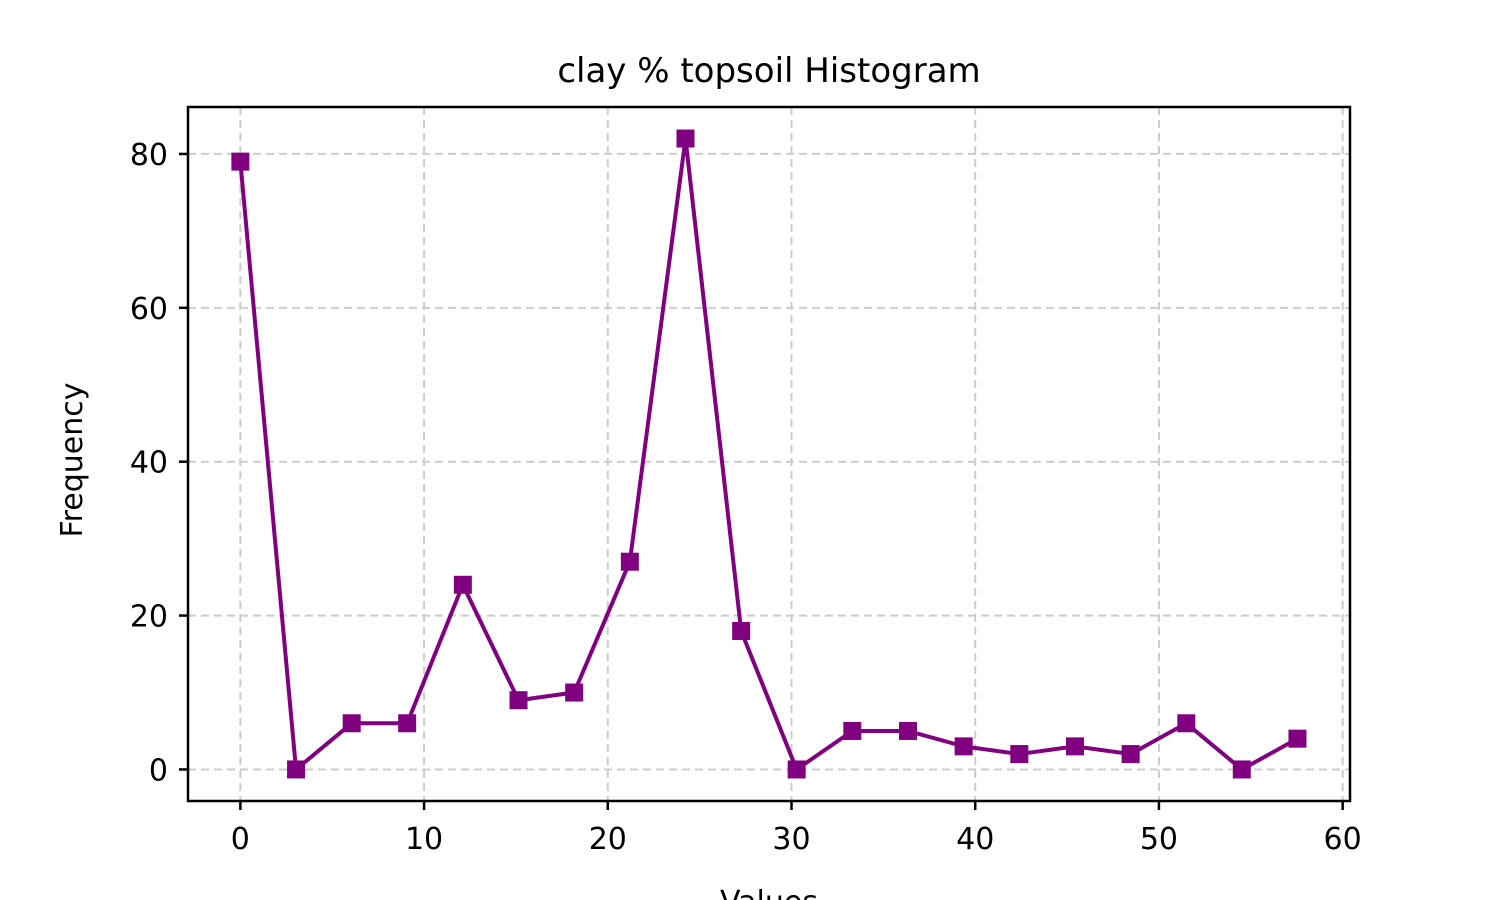  What do you see at coordinates (975, 839) in the screenshot?
I see `x-tick-label: 40` at bounding box center [975, 839].